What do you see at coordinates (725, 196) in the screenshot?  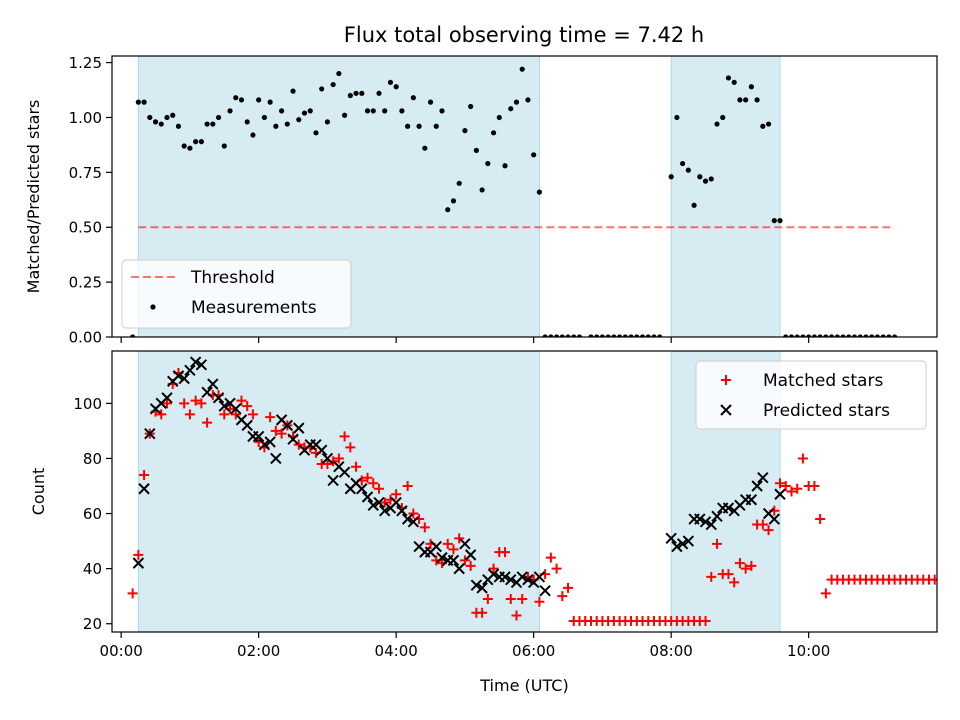 I see `observing-span` at bounding box center [725, 196].